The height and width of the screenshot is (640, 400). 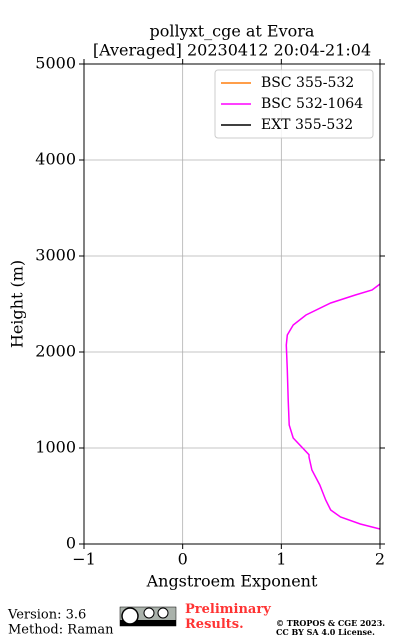 I want to click on x-tick-label: −1, so click(x=84, y=559).